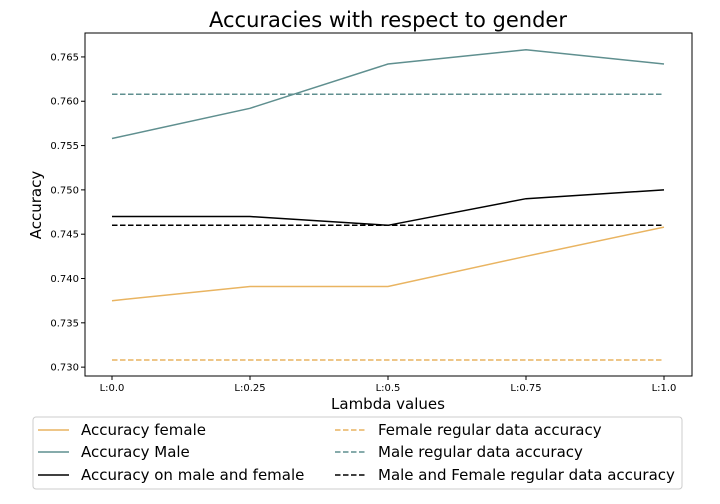 Image resolution: width=720 pixels, height=504 pixels. Describe the element at coordinates (526, 475) in the screenshot. I see `legend-label: Male and Female regular data accuracy` at that location.